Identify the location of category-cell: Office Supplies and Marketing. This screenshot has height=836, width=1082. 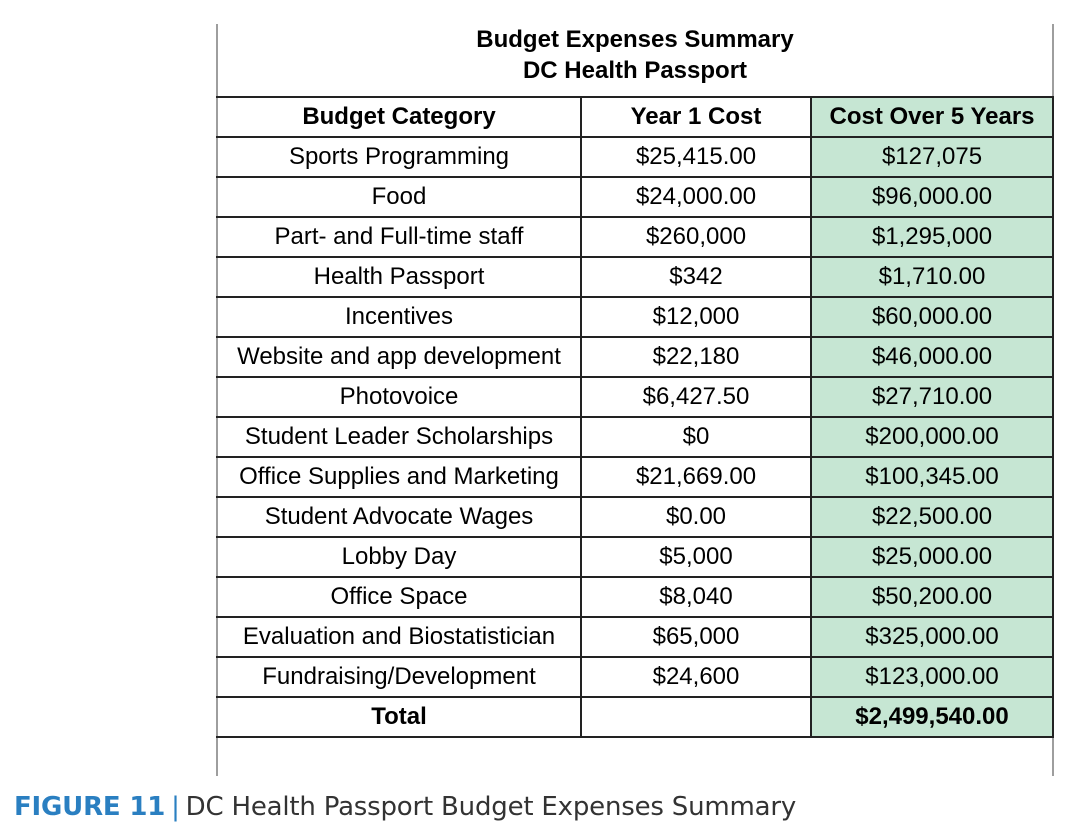
(399, 477).